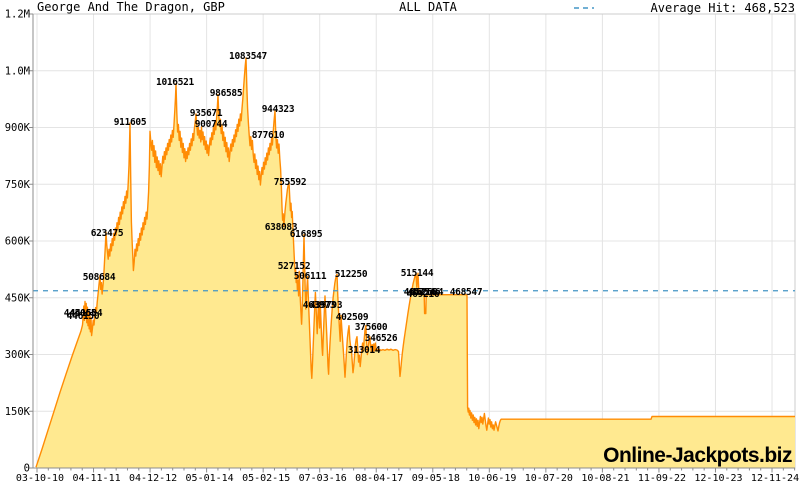 The image size is (800, 490). I want to click on hit-value-label: 445065, so click(80, 313).